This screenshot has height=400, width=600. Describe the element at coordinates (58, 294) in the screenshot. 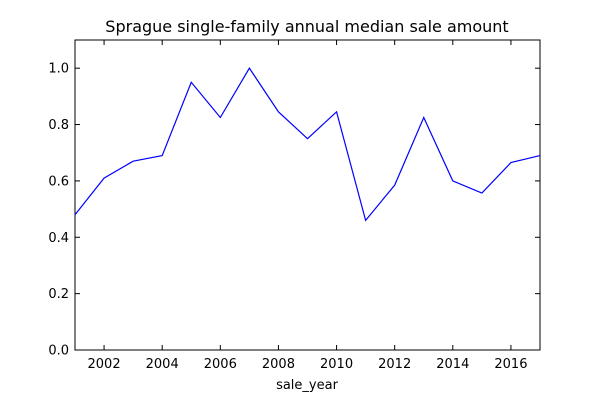

I see `y-tick-label: 0.2` at that location.